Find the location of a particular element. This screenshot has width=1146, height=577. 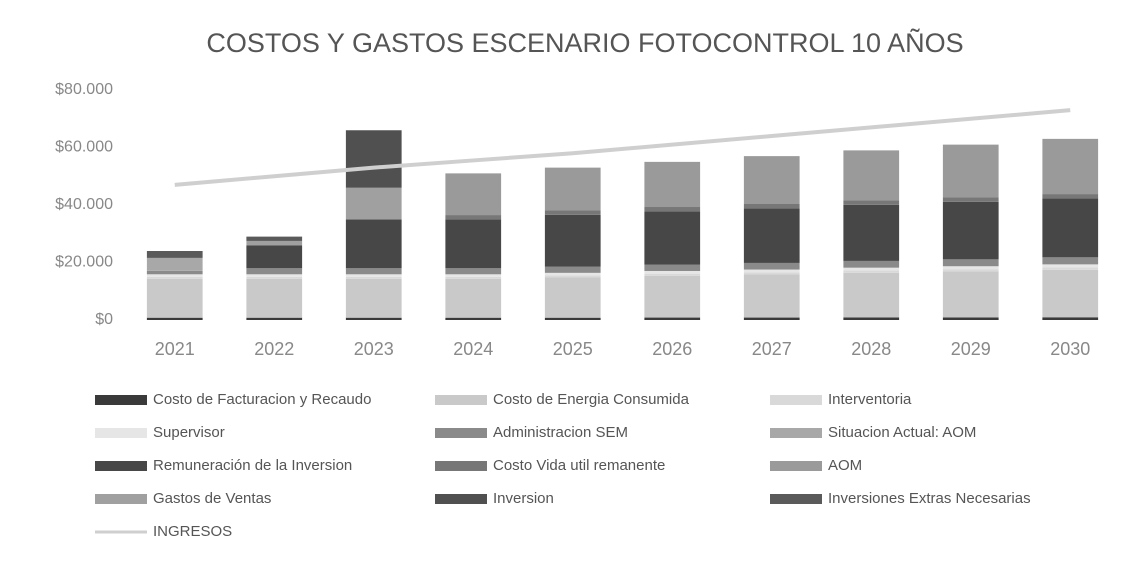

x-tick-label: 2028 is located at coordinates (871, 349).